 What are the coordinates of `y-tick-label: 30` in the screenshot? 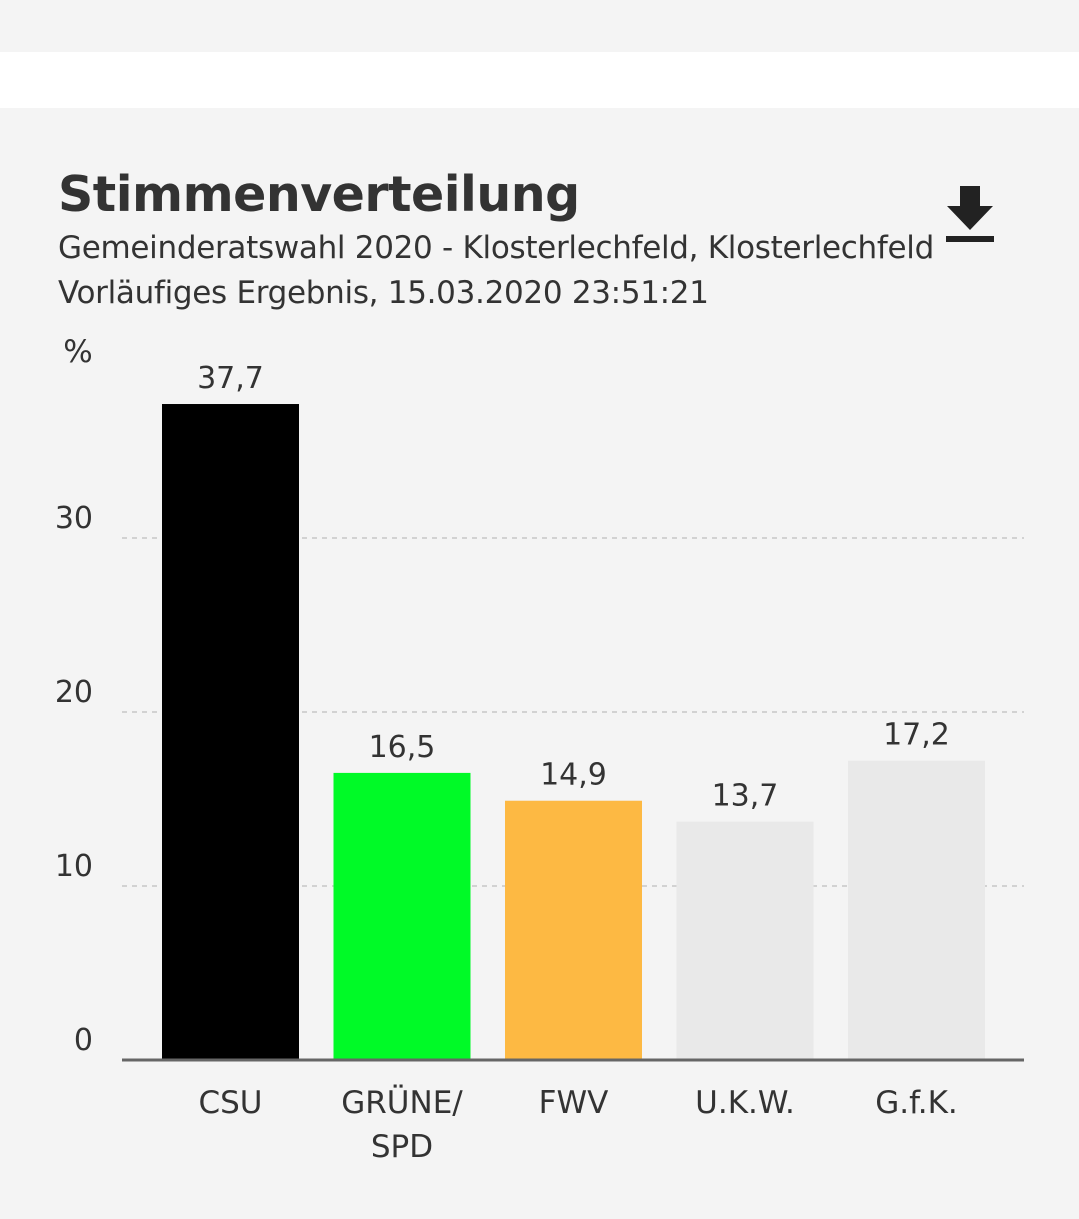 It's located at (74, 518).